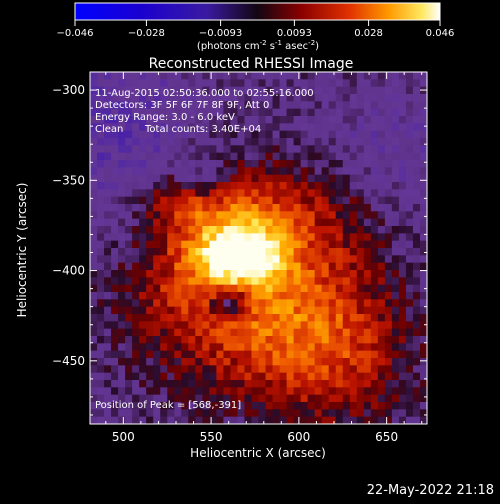  What do you see at coordinates (146, 33) in the screenshot?
I see `colorbar-tick-label: −0.028` at bounding box center [146, 33].